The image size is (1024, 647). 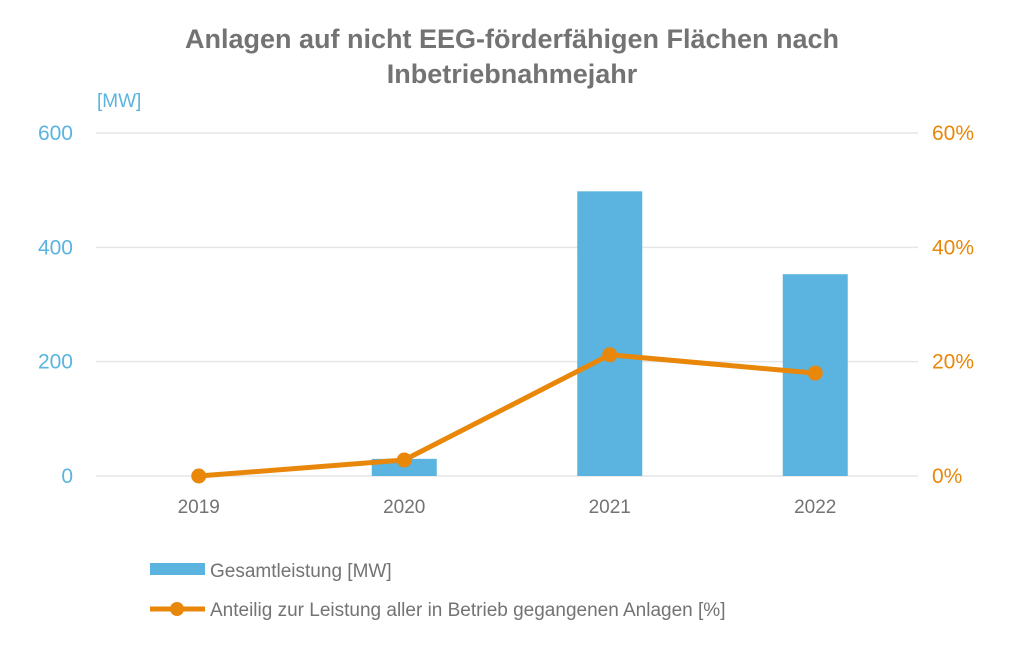 I want to click on x-tick-label: 2022, so click(x=815, y=507).